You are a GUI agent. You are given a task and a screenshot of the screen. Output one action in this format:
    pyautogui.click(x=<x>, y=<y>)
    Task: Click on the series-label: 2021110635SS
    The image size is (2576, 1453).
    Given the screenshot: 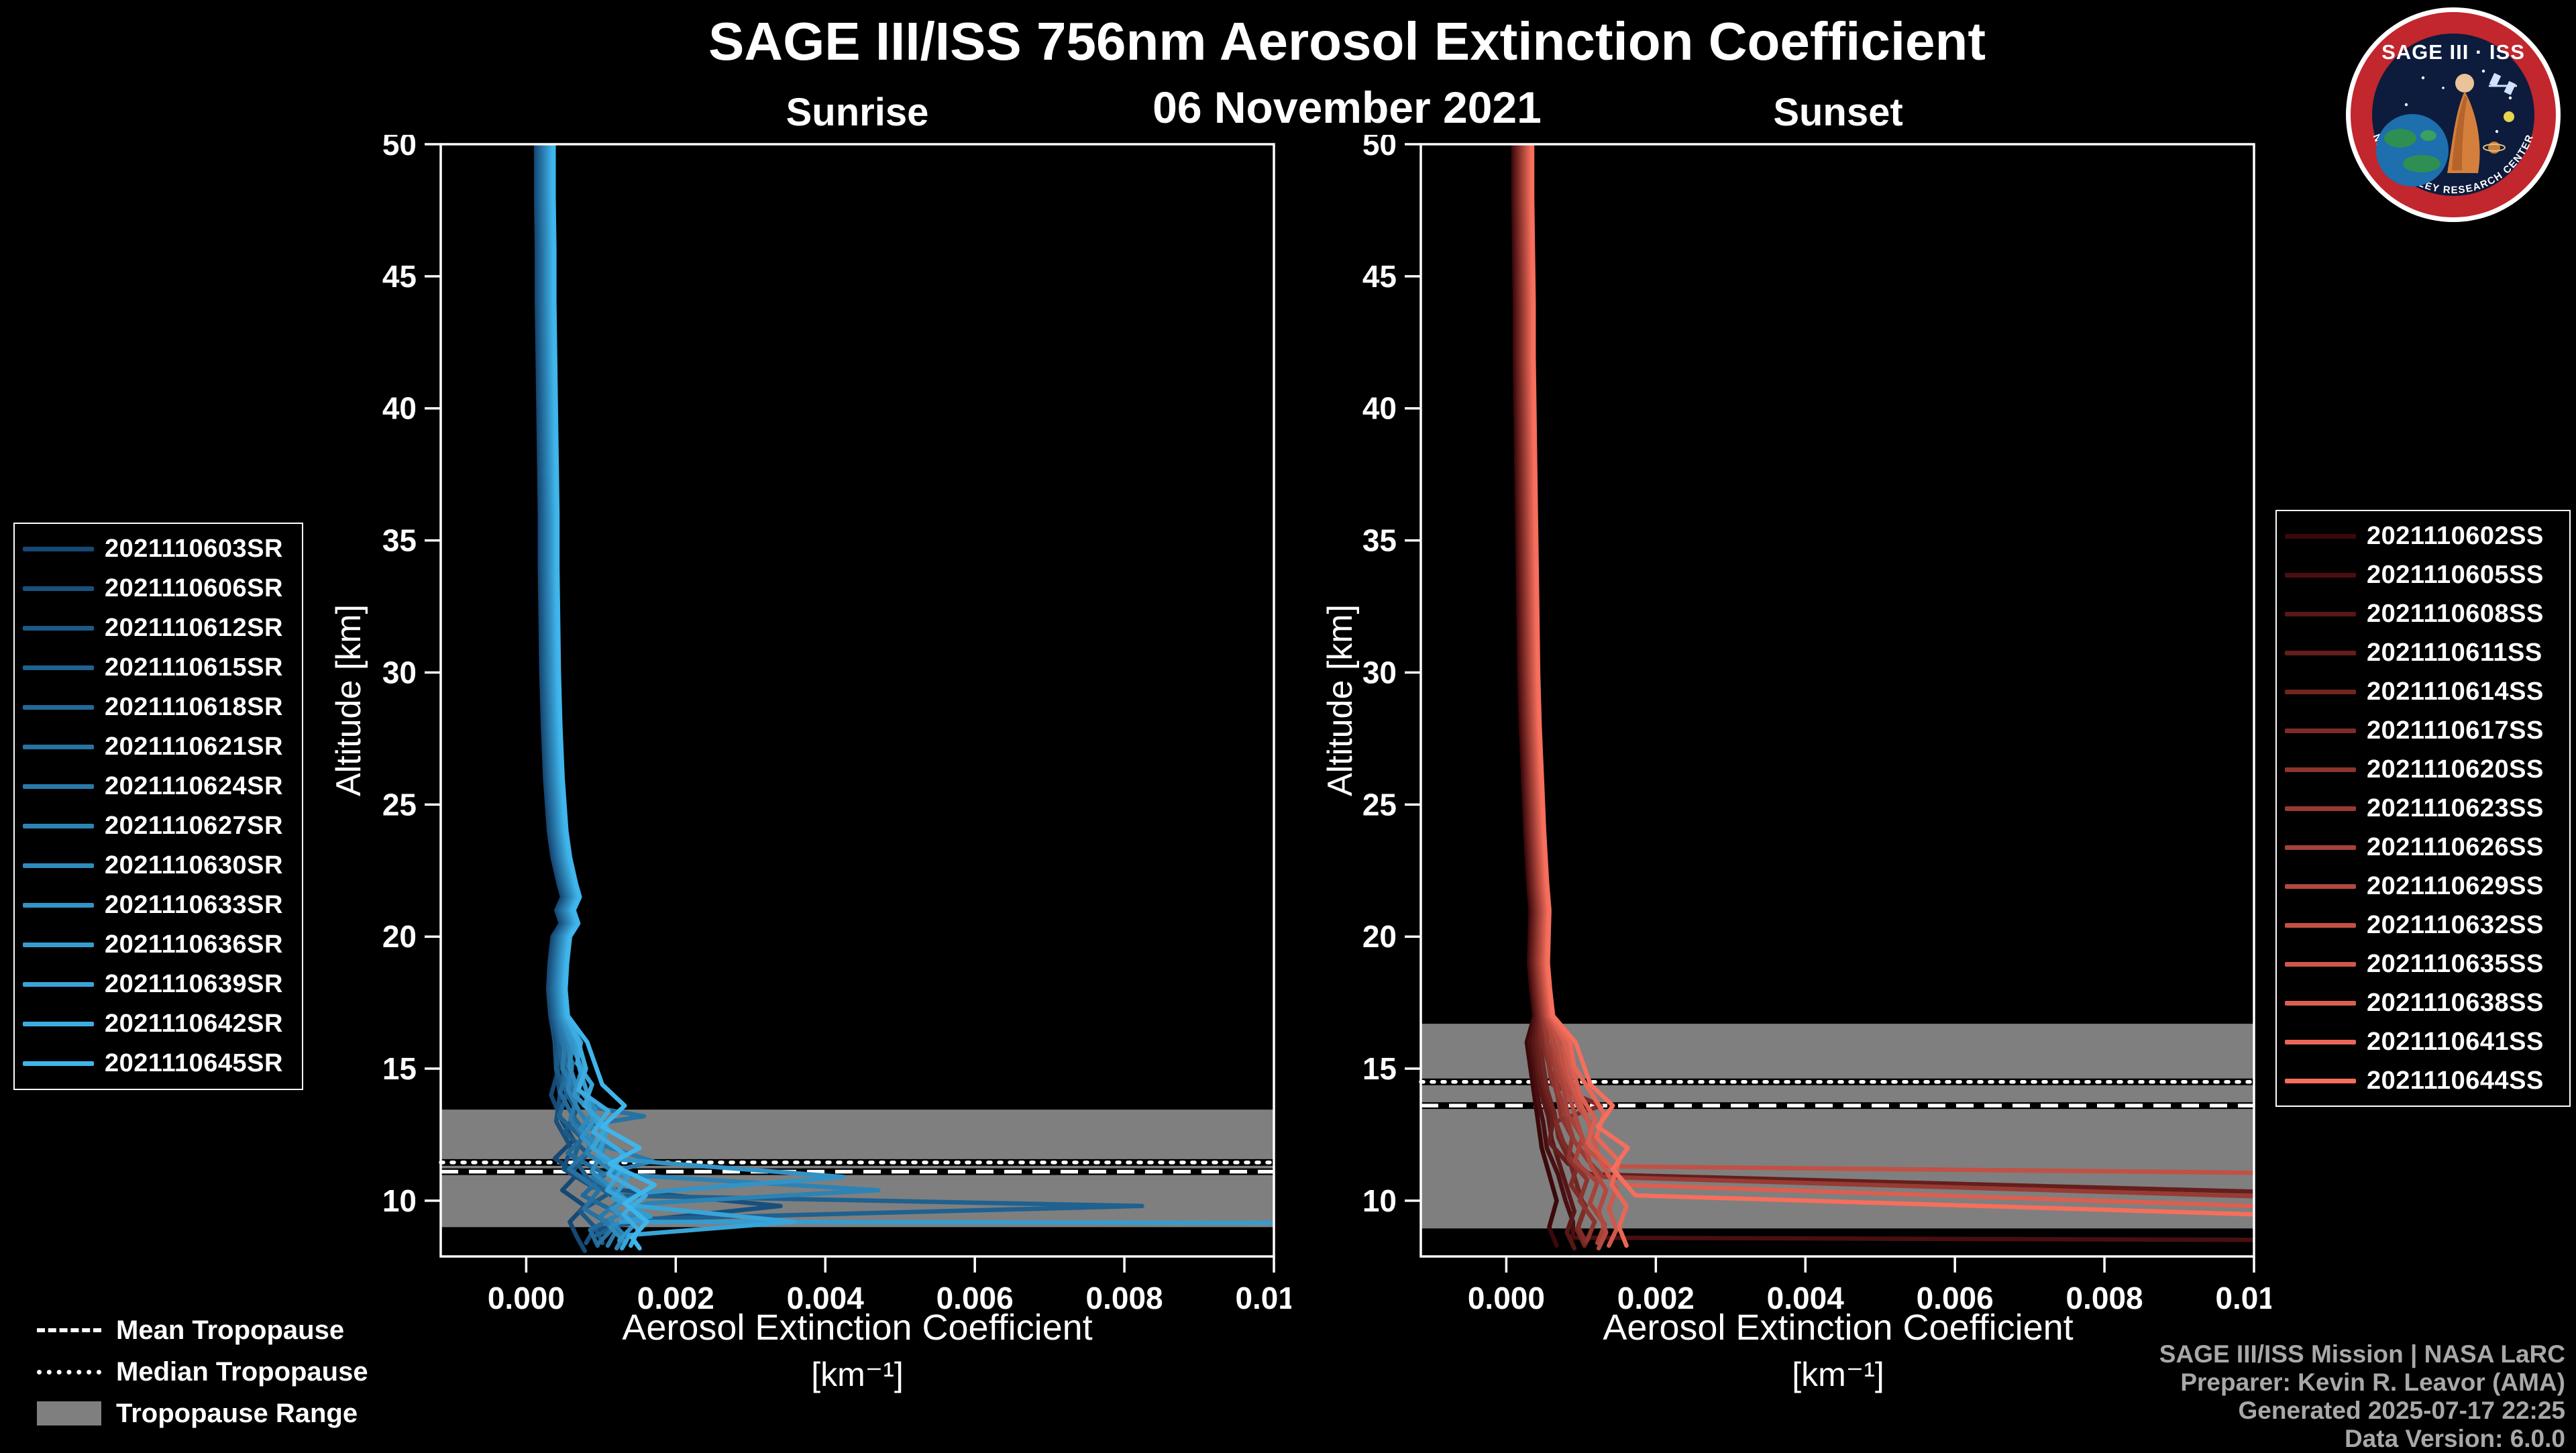 What is the action you would take?
    pyautogui.click(x=2455, y=963)
    